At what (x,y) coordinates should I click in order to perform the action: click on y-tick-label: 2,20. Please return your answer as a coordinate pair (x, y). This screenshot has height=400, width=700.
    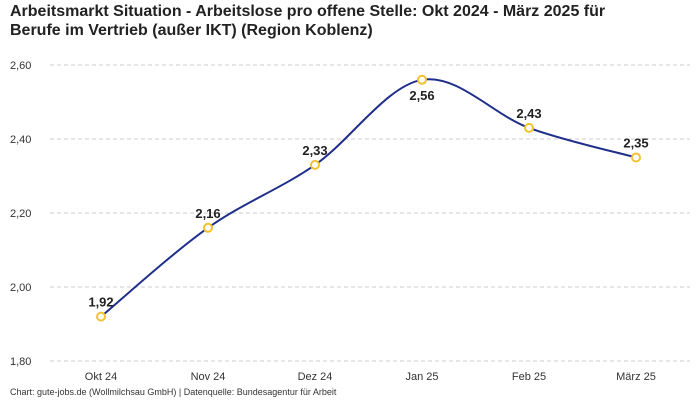
    Looking at the image, I should click on (20, 214).